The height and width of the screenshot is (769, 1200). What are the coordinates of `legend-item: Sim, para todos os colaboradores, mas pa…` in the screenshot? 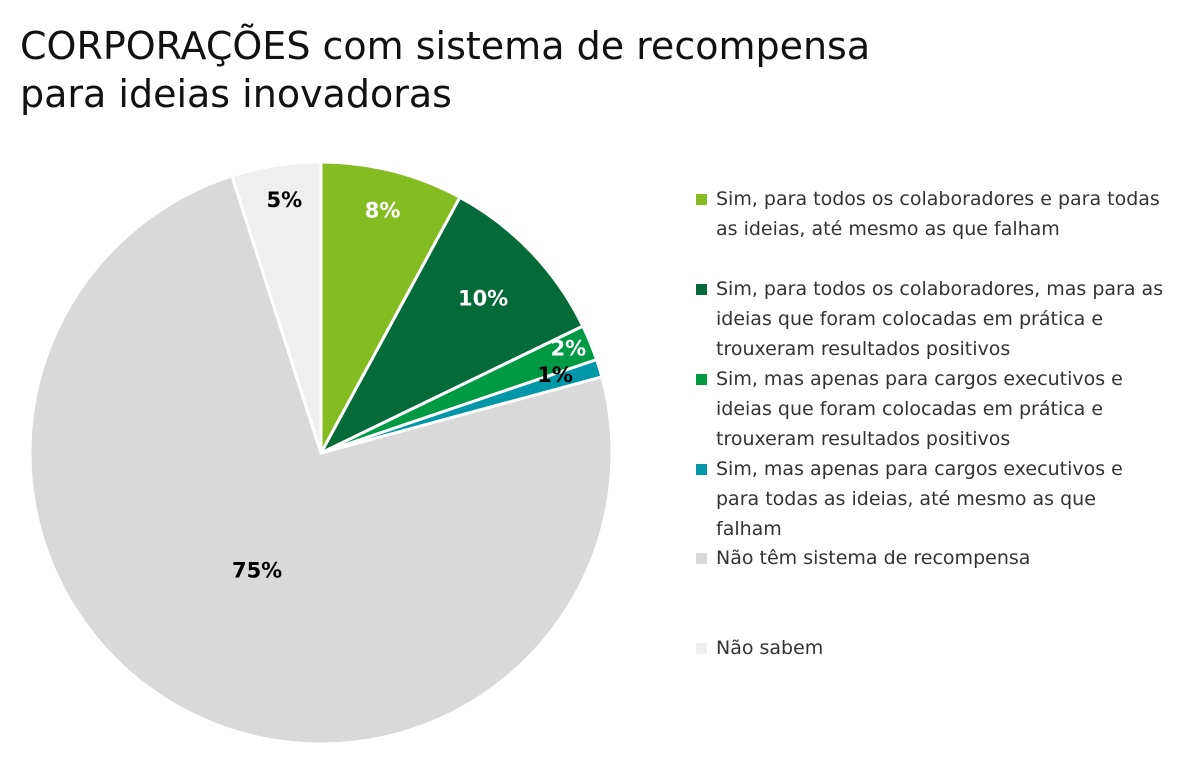 It's located at (931, 319).